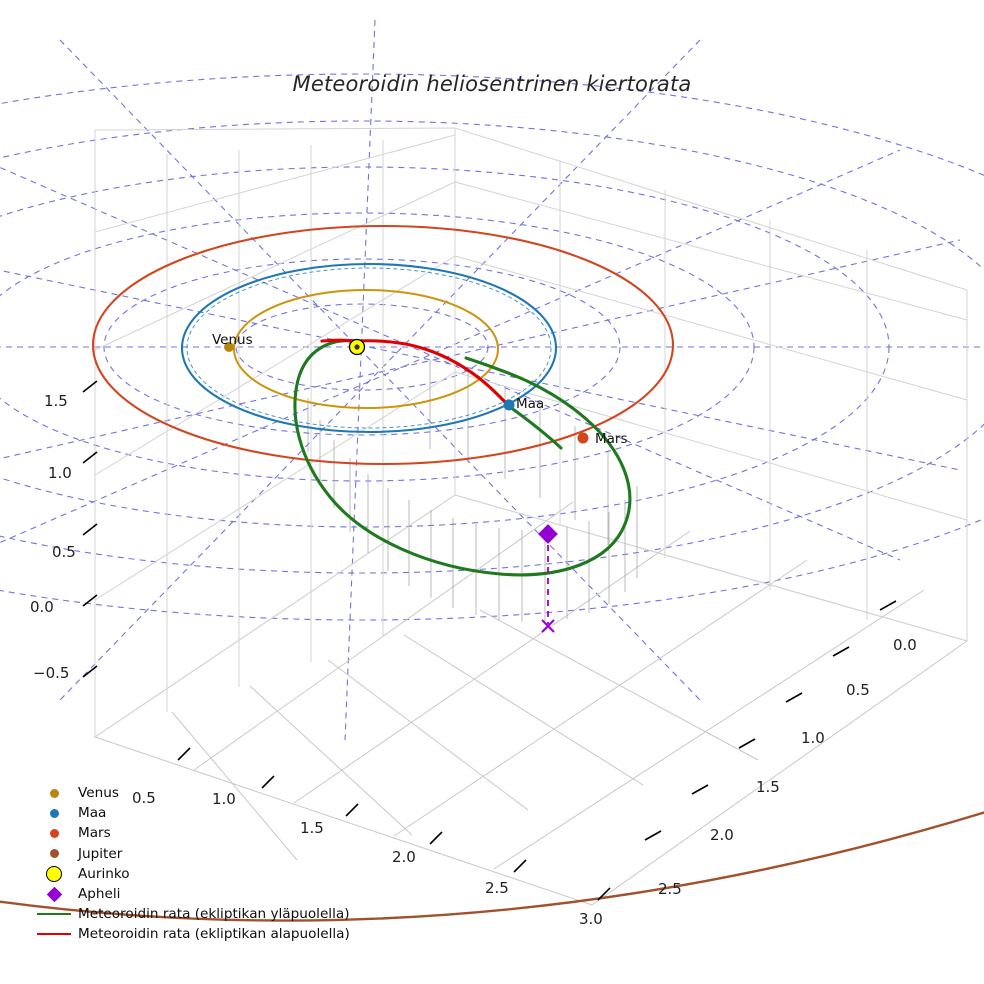 This screenshot has width=984, height=984. Describe the element at coordinates (190, 874) in the screenshot. I see `legend-aurinko: Aurinko` at that location.